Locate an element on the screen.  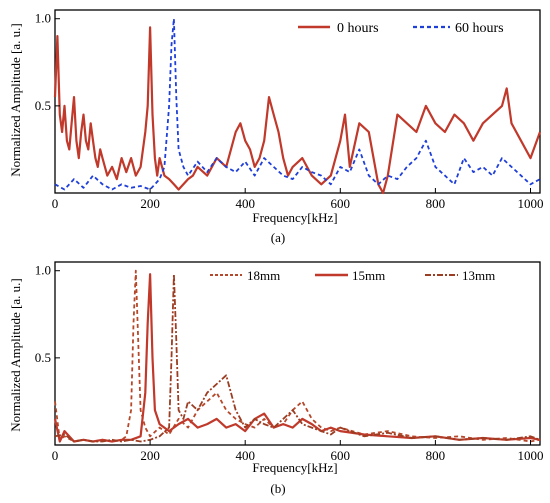
panel-caption: (a) is located at coordinates (278, 237).